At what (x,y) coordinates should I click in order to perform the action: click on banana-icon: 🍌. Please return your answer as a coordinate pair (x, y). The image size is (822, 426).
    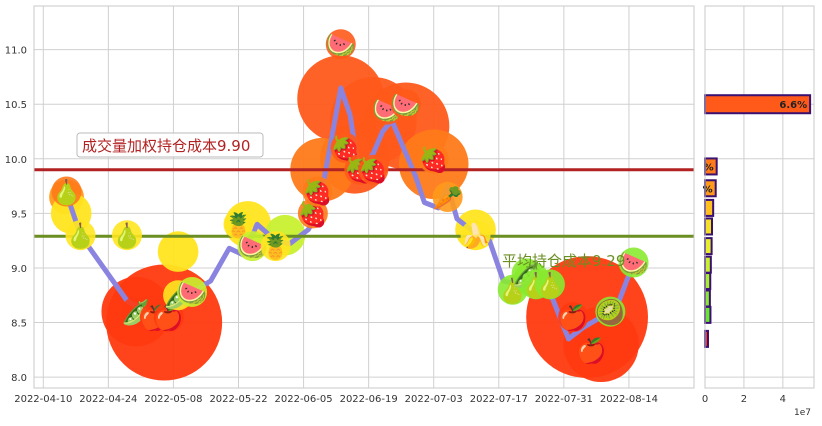
    Looking at the image, I should click on (476, 236).